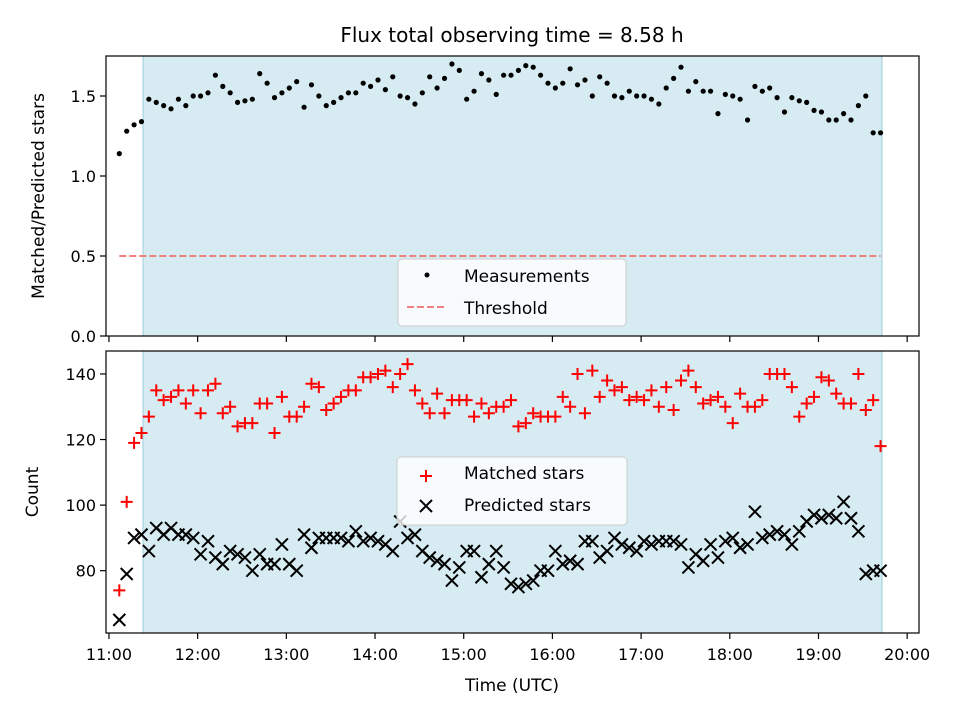 Image resolution: width=960 pixels, height=720 pixels. I want to click on bottom-legend: Matched stars Predicted stars, so click(512, 491).